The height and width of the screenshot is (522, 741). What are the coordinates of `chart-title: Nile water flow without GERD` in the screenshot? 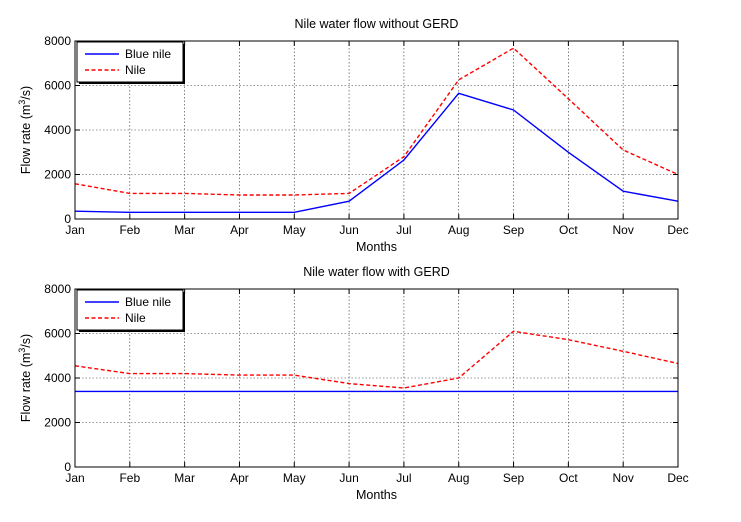 It's located at (377, 24).